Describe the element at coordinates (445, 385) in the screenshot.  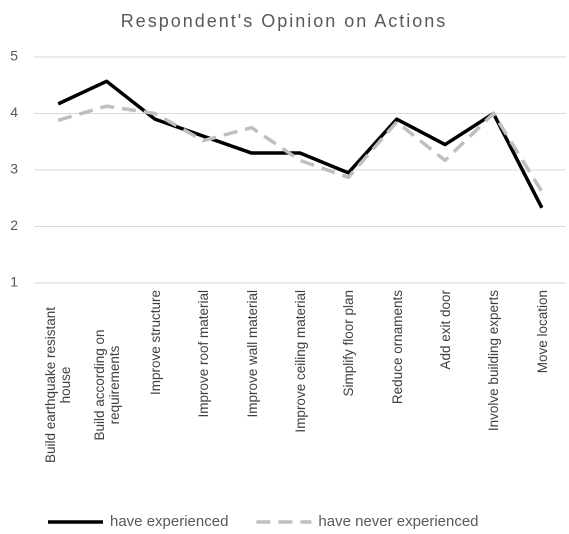
I see `x-tick-label: Add exit door` at that location.